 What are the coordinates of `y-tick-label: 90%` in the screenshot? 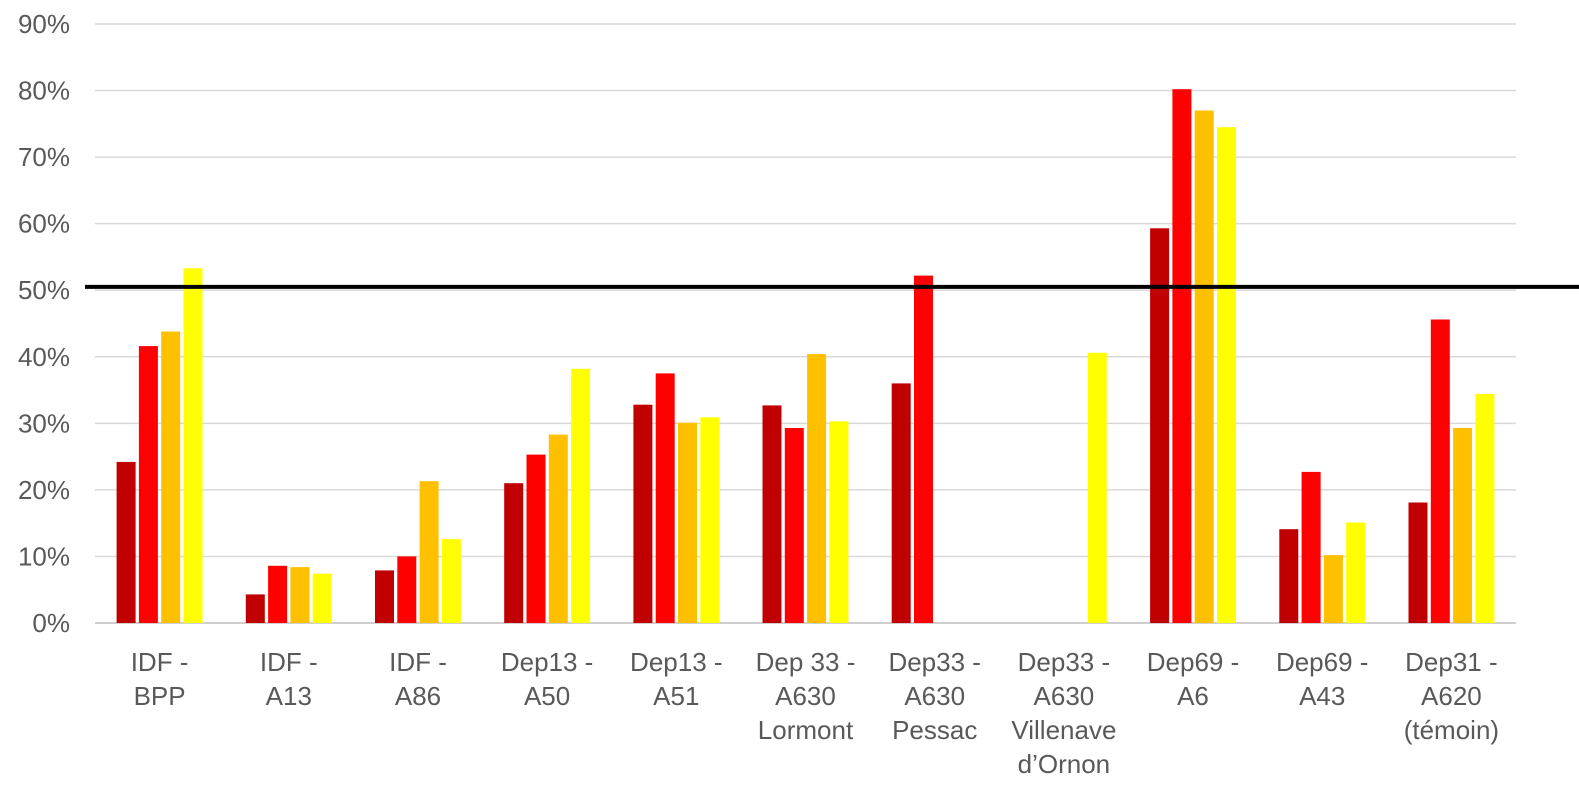 It's located at (44, 24).